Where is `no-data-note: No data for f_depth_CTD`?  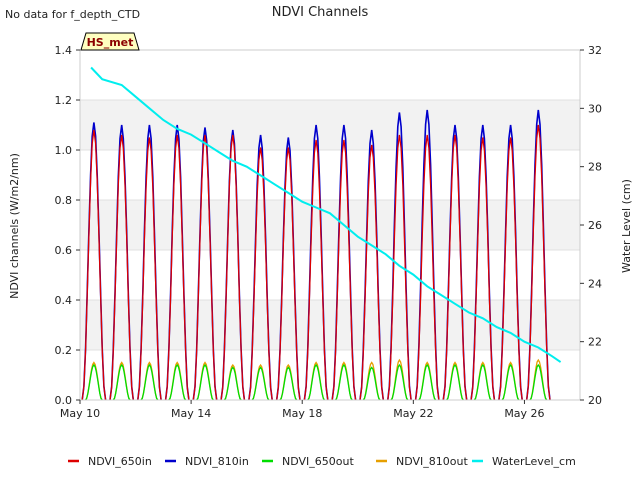 no-data-note: No data for f_depth_CTD is located at coordinates (72, 14).